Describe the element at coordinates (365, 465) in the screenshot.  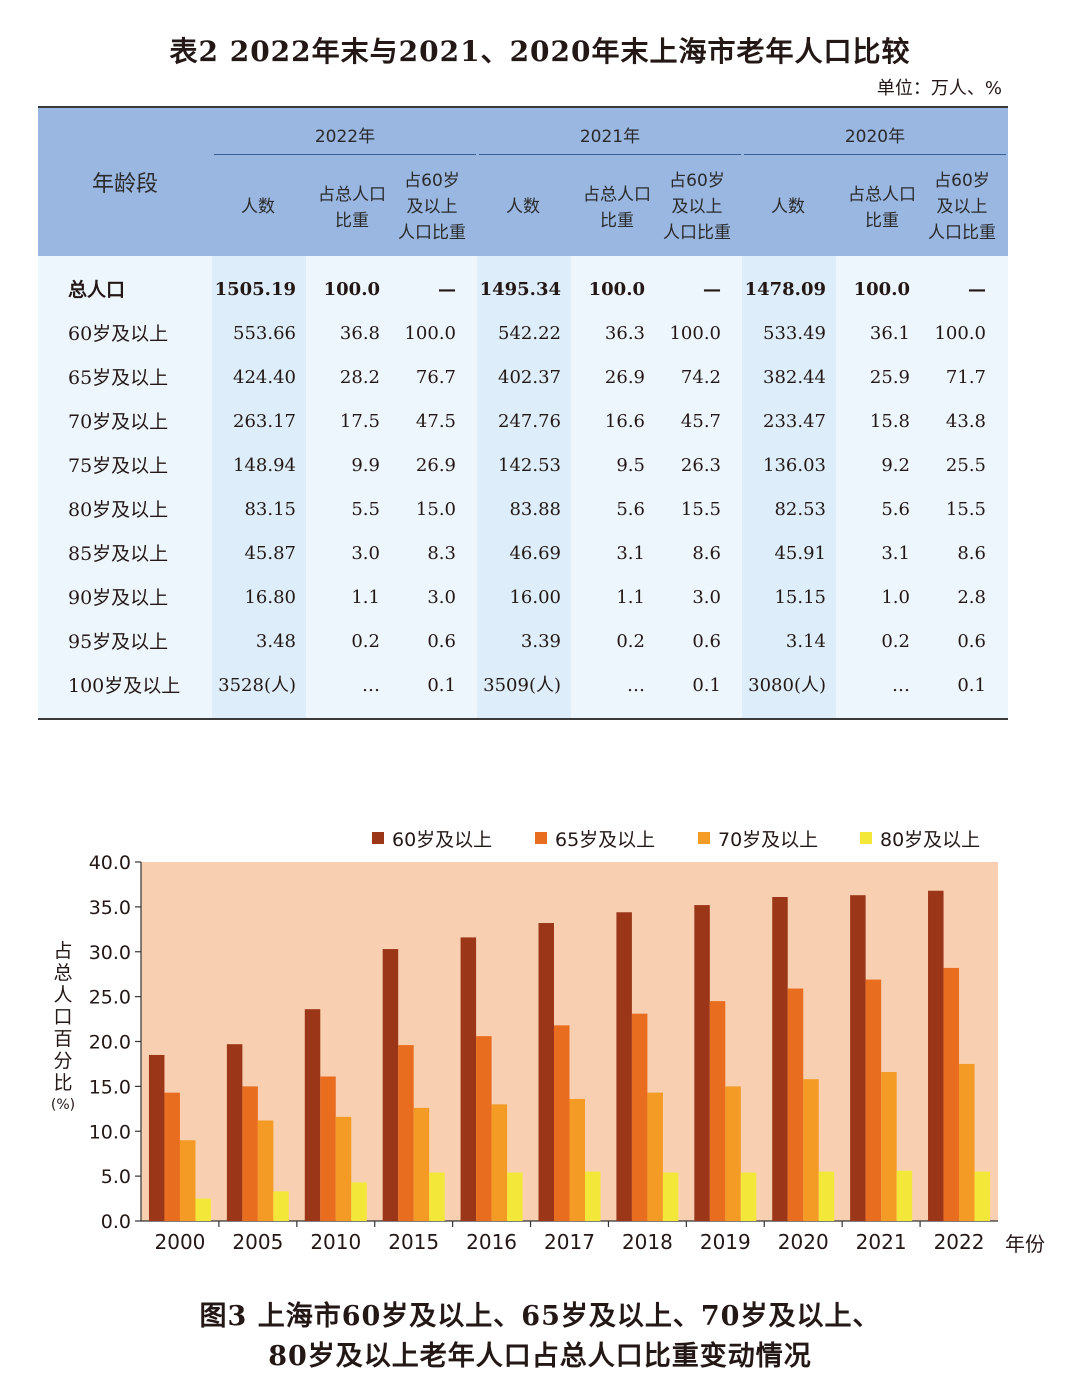
I see `table-cell: 9.9` at that location.